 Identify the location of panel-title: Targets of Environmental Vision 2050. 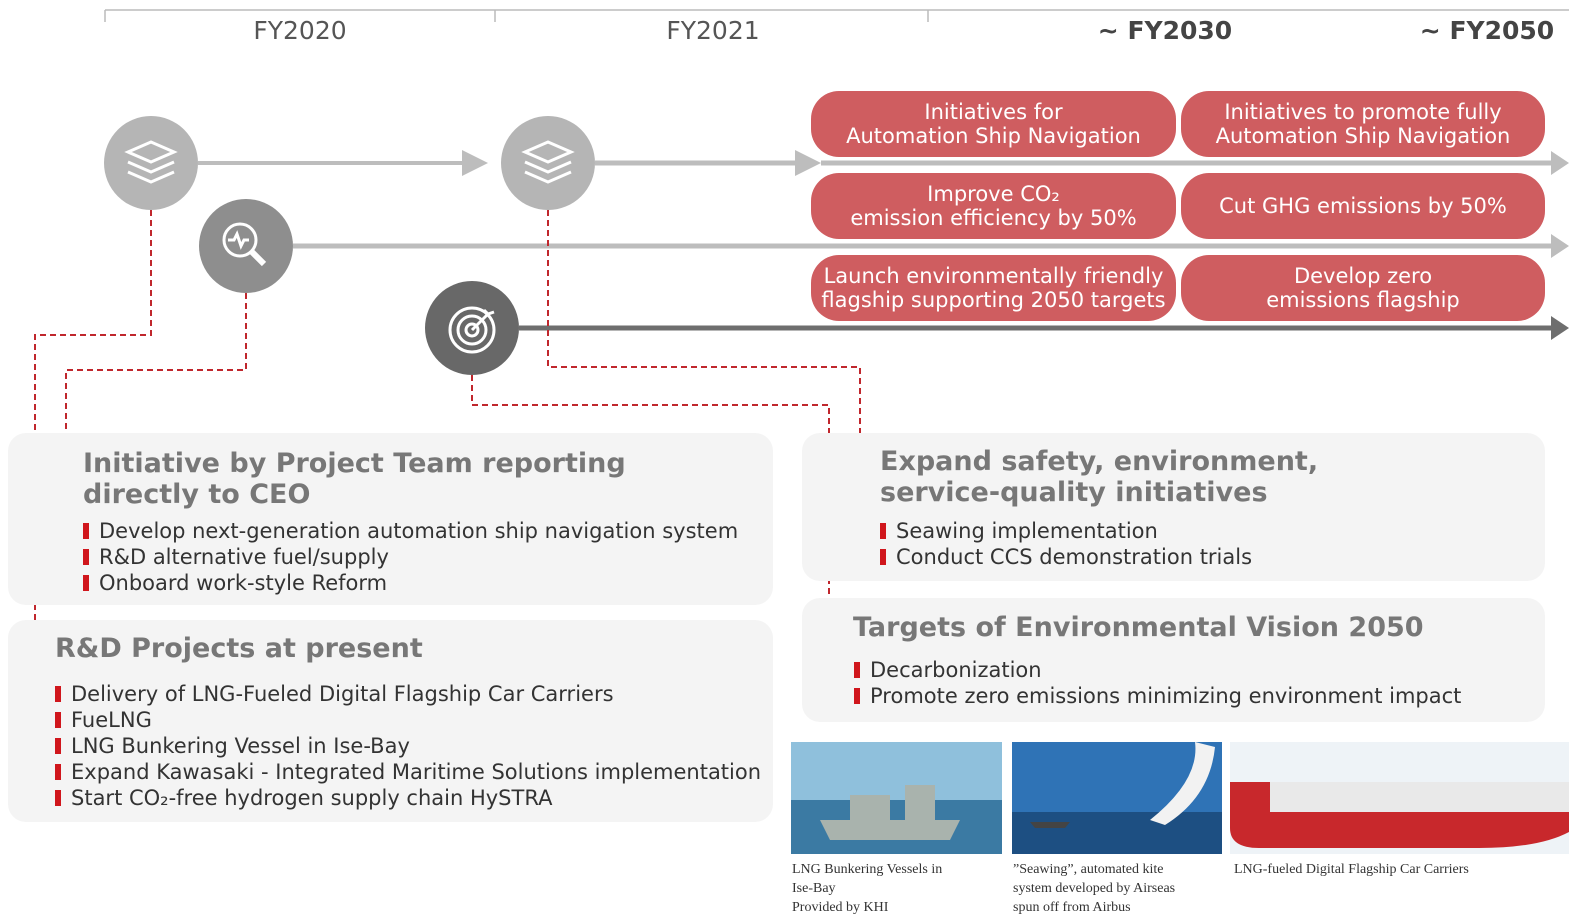
(1138, 627).